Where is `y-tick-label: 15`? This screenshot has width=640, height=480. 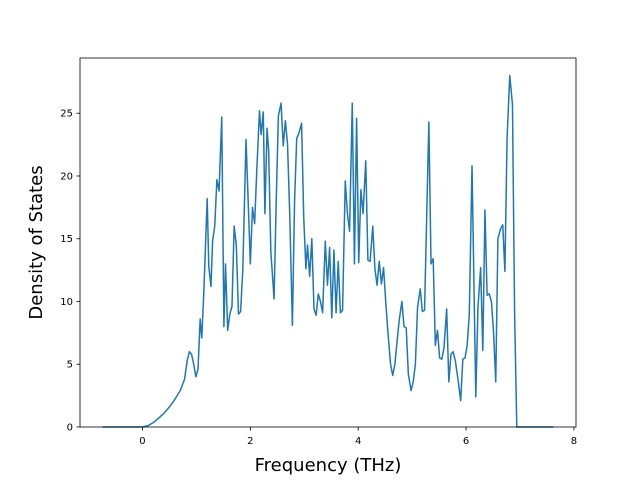
y-tick-label: 15 is located at coordinates (66, 239).